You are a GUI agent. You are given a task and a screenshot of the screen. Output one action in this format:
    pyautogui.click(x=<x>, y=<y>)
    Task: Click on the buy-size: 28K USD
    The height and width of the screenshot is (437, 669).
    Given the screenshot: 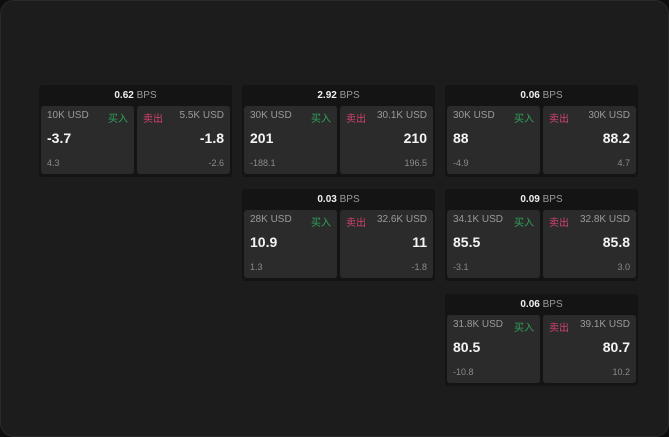 What is the action you would take?
    pyautogui.click(x=271, y=219)
    